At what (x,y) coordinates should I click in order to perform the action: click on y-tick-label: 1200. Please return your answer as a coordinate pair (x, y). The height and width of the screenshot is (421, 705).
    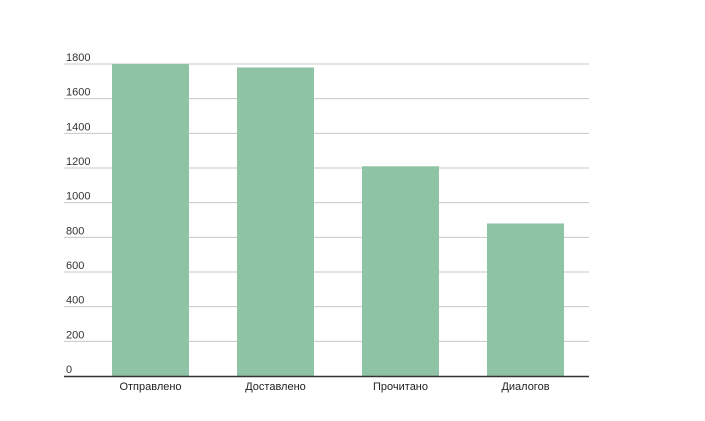
    Looking at the image, I should click on (78, 162).